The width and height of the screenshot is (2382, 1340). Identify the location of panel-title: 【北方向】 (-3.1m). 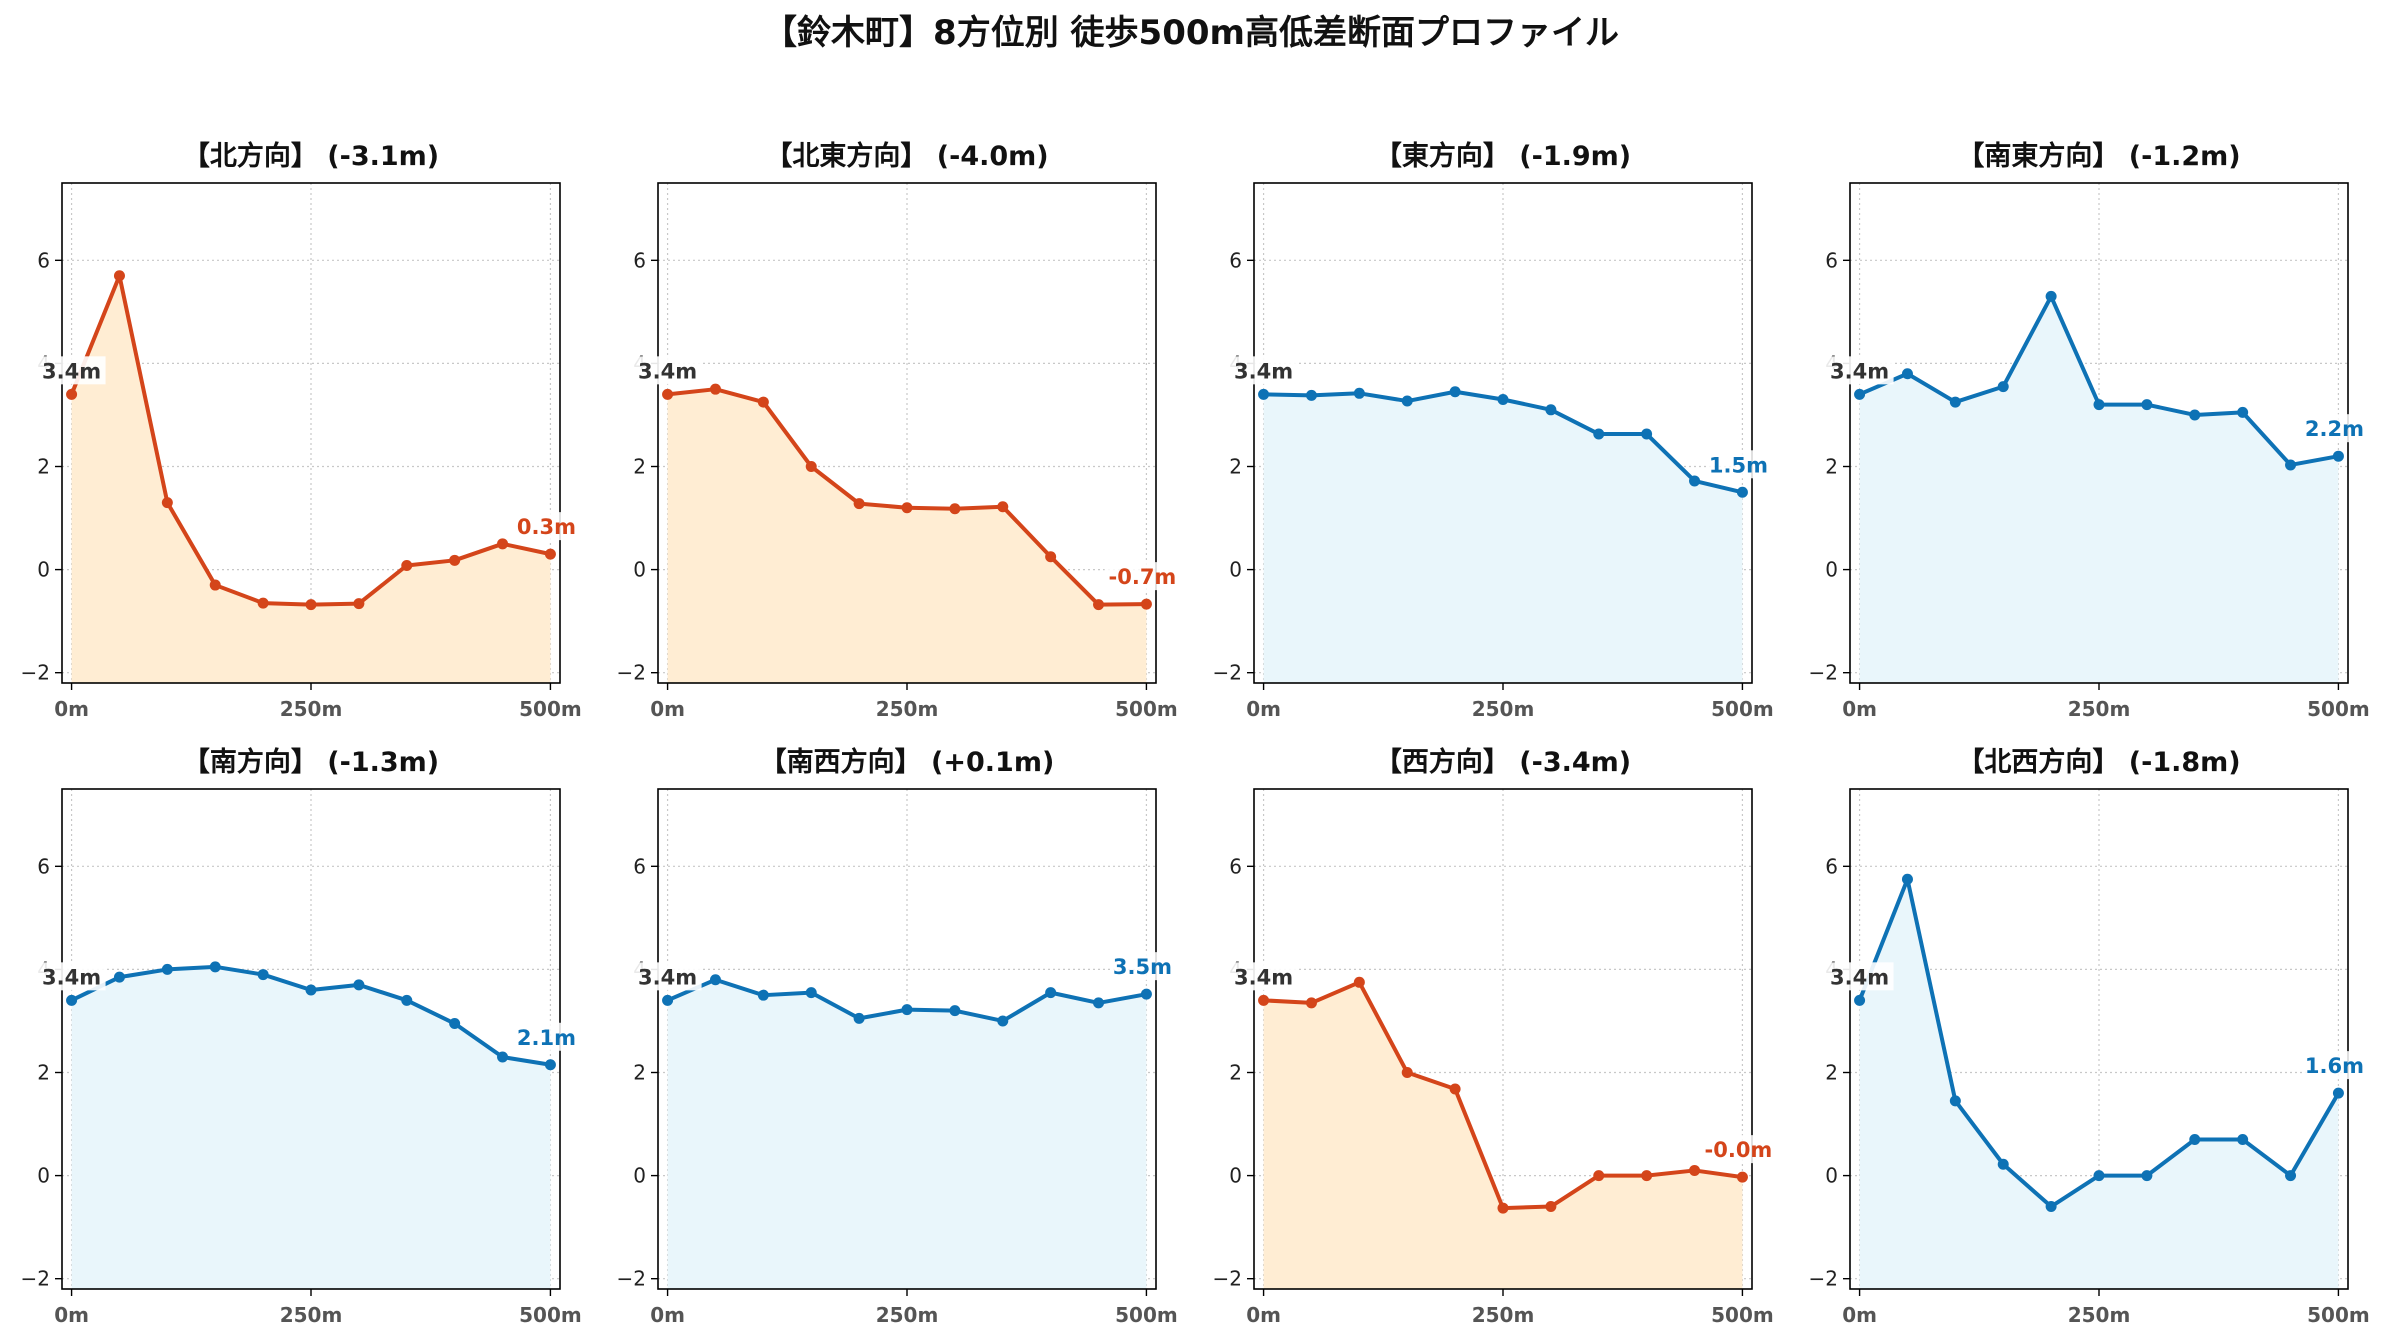
(311, 156).